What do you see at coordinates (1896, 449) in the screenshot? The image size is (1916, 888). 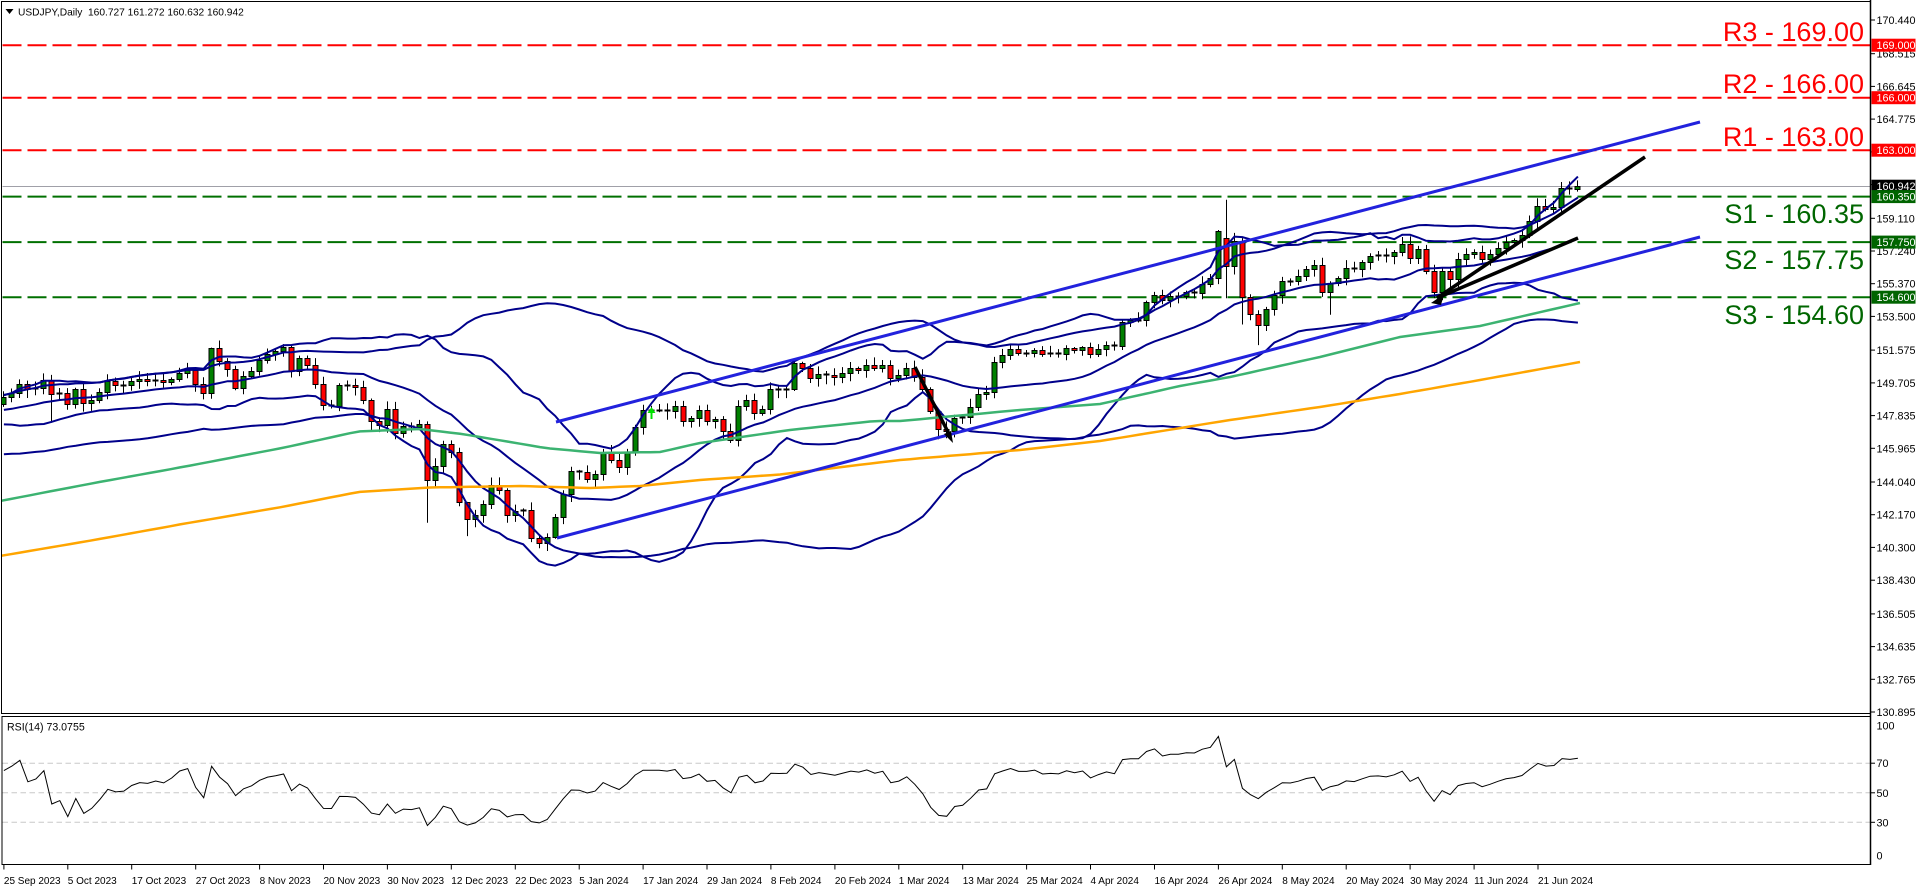 I see `svg-text: 145.965` at bounding box center [1896, 449].